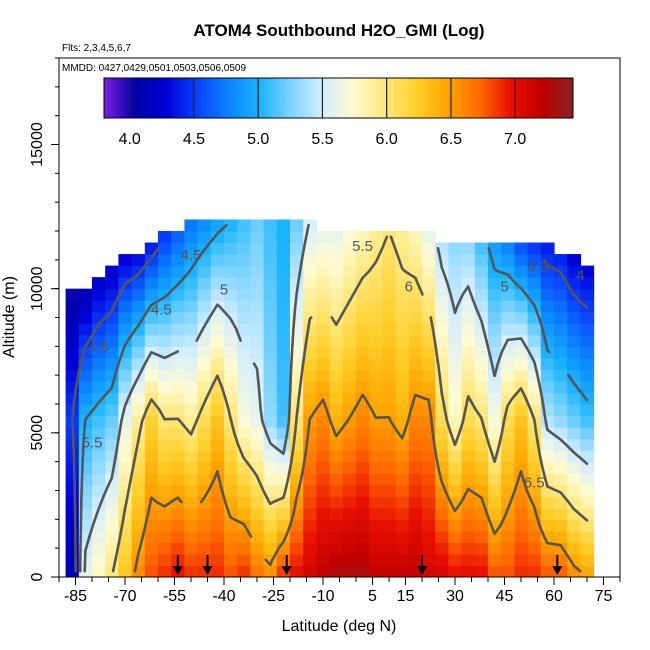 The image size is (650, 650). Describe the element at coordinates (224, 289) in the screenshot. I see `contour-label: 5` at that location.